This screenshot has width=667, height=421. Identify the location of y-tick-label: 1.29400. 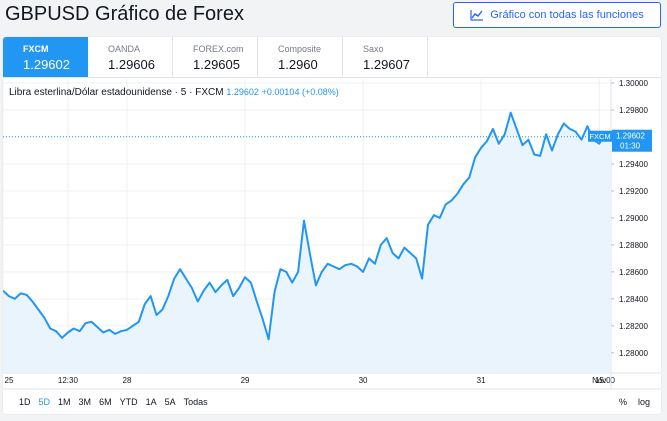
(633, 164).